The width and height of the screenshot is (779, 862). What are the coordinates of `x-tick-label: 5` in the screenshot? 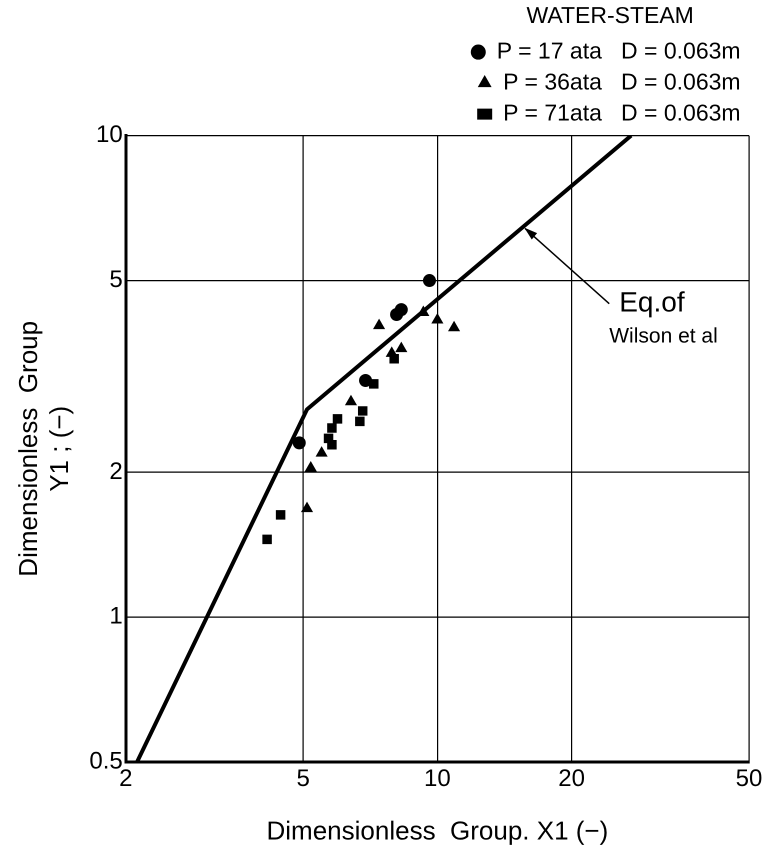 It's located at (303, 778).